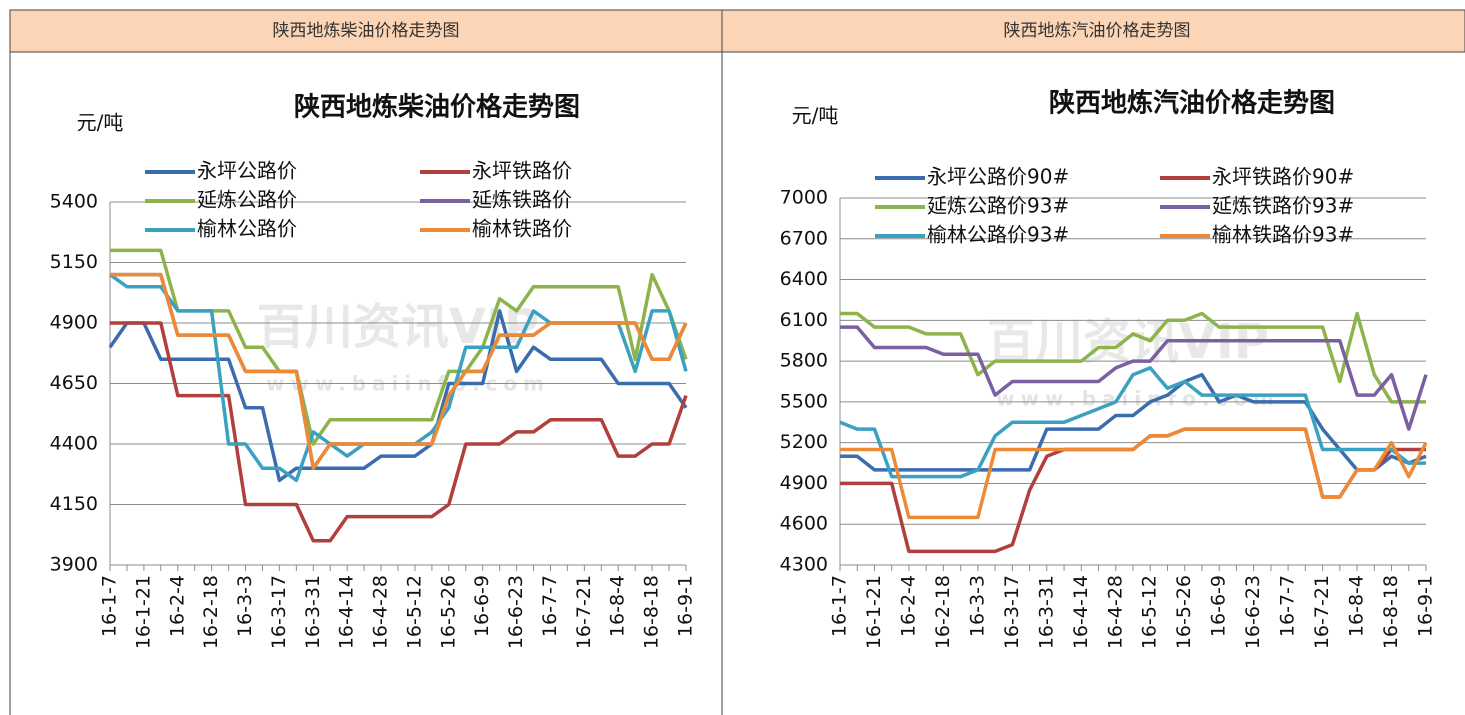 This screenshot has height=715, width=1465. Describe the element at coordinates (522, 171) in the screenshot. I see `legend-label: 永坪铁路价` at that location.